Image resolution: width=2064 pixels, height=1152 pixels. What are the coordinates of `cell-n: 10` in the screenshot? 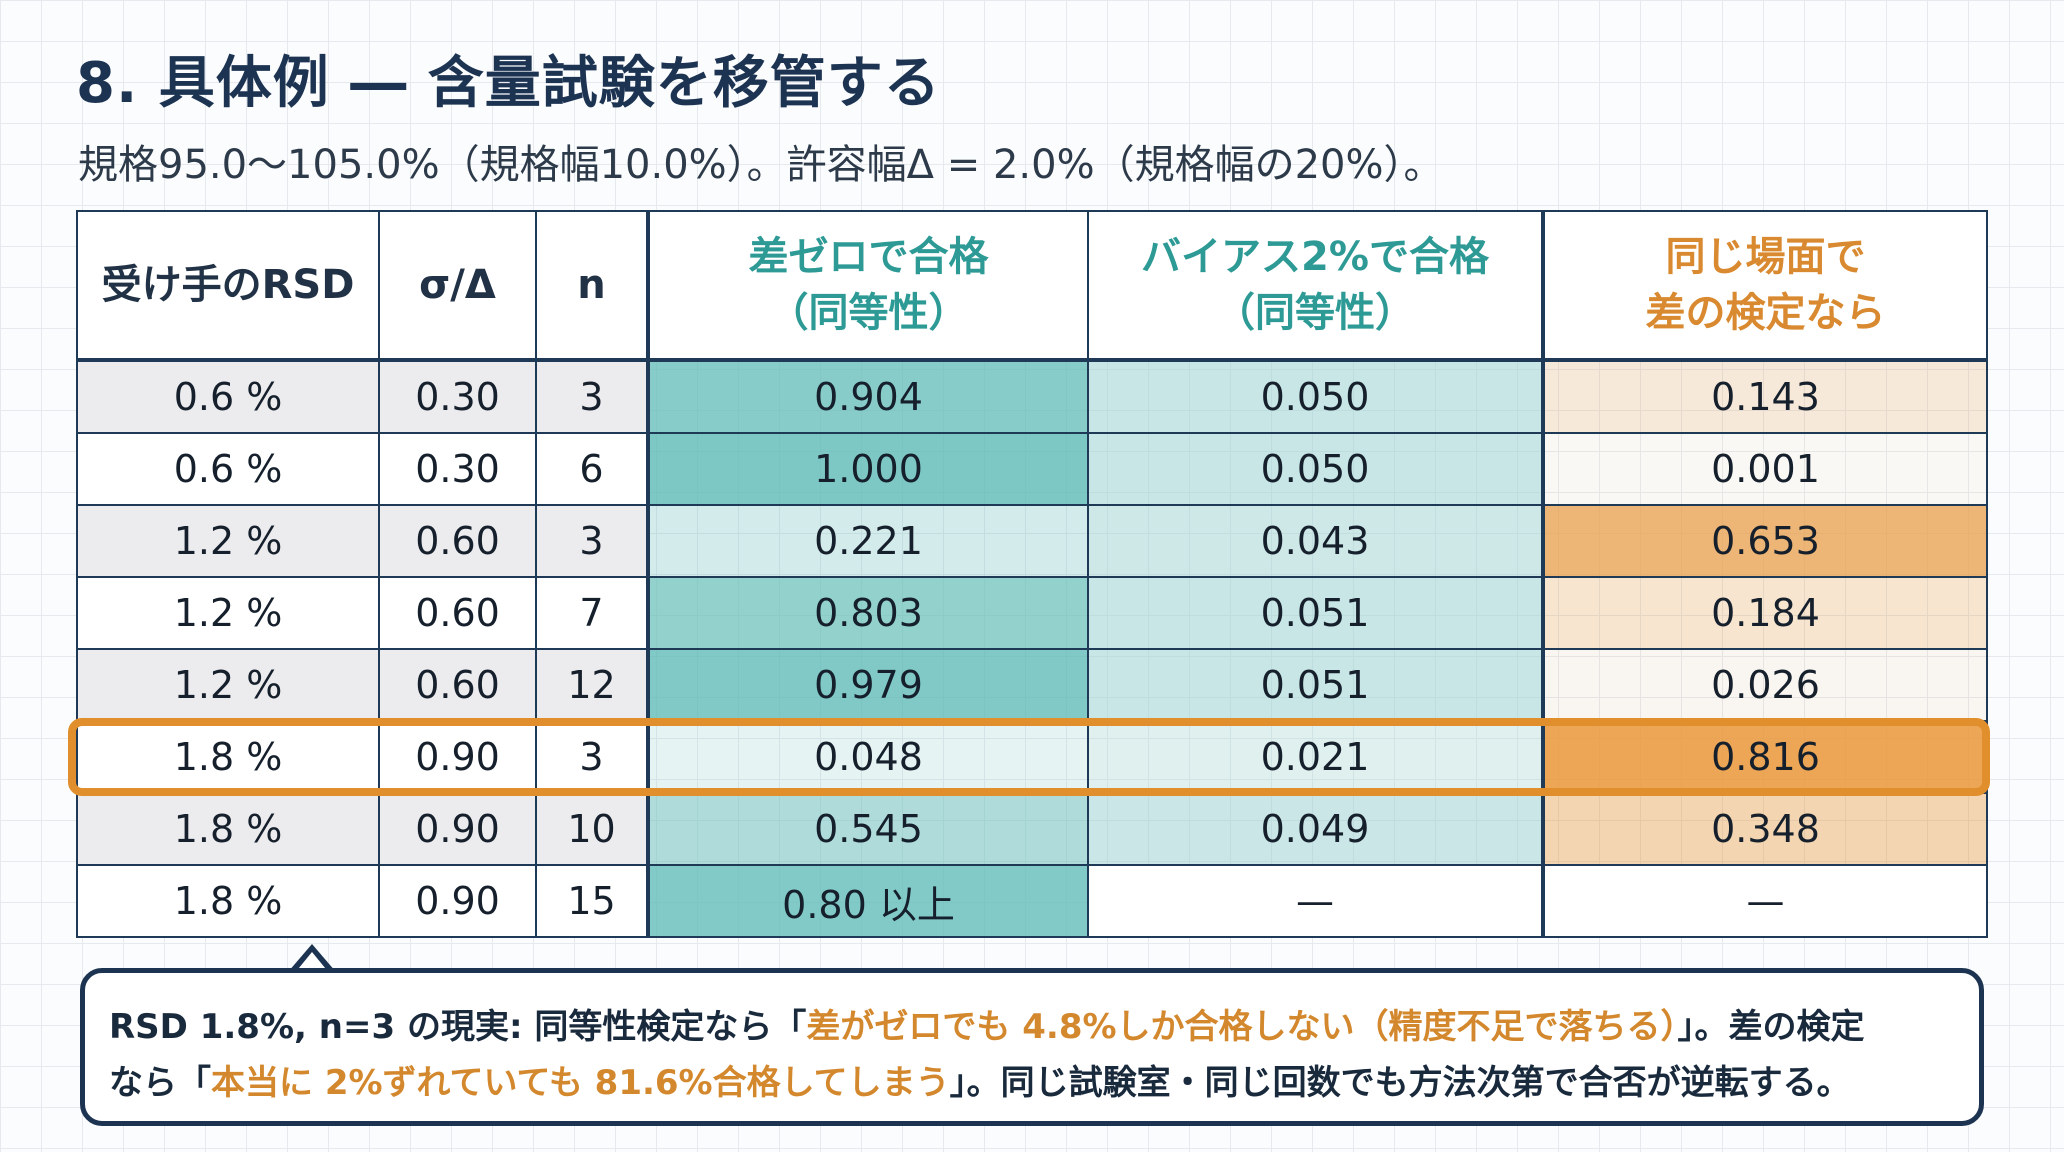 It's located at (592, 829).